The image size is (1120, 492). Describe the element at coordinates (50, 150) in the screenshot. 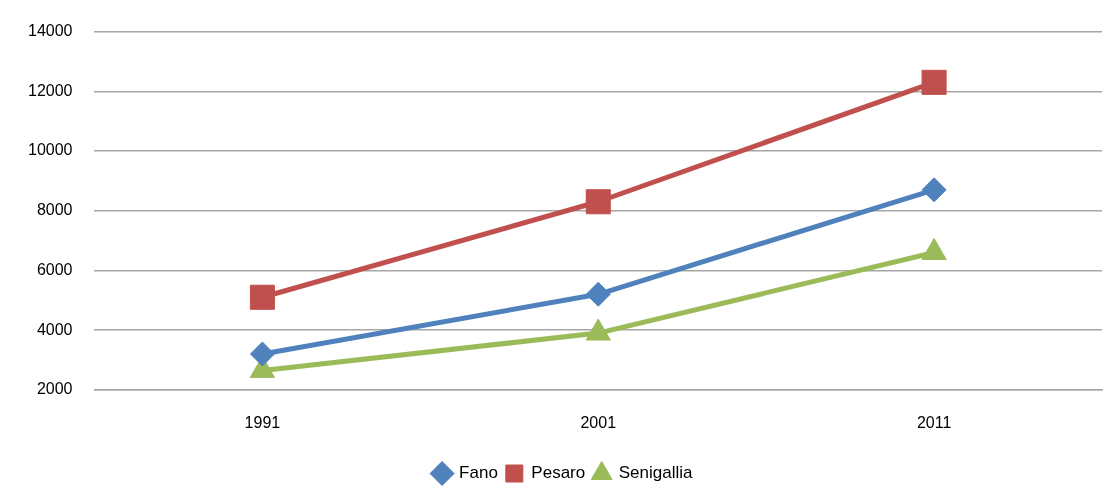

I see `y-tick-label: 10000` at that location.